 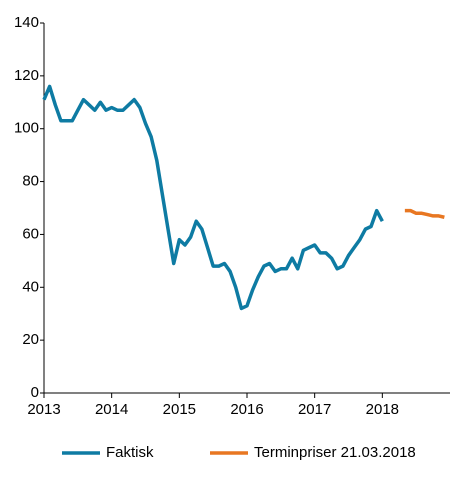 I want to click on legend-label: Terminpriser 21.03.2018, so click(x=335, y=452).